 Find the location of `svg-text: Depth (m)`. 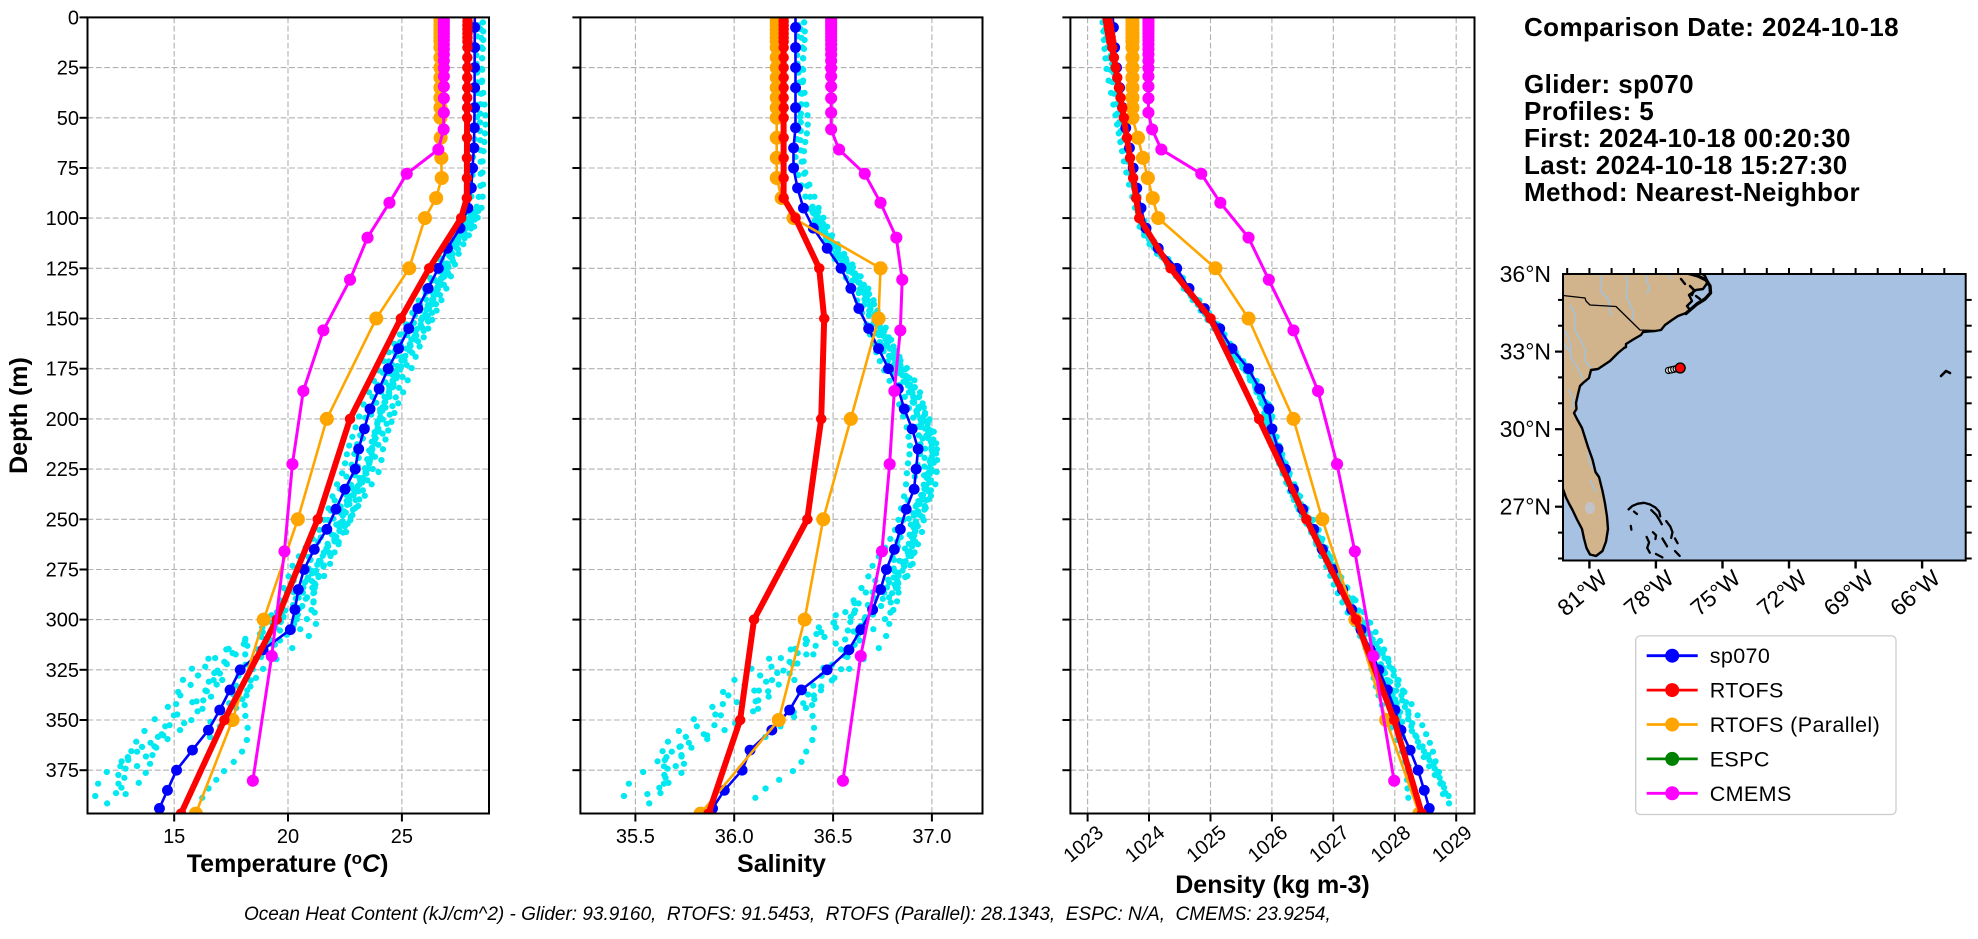

svg-text: Depth (m) is located at coordinates (19, 415).